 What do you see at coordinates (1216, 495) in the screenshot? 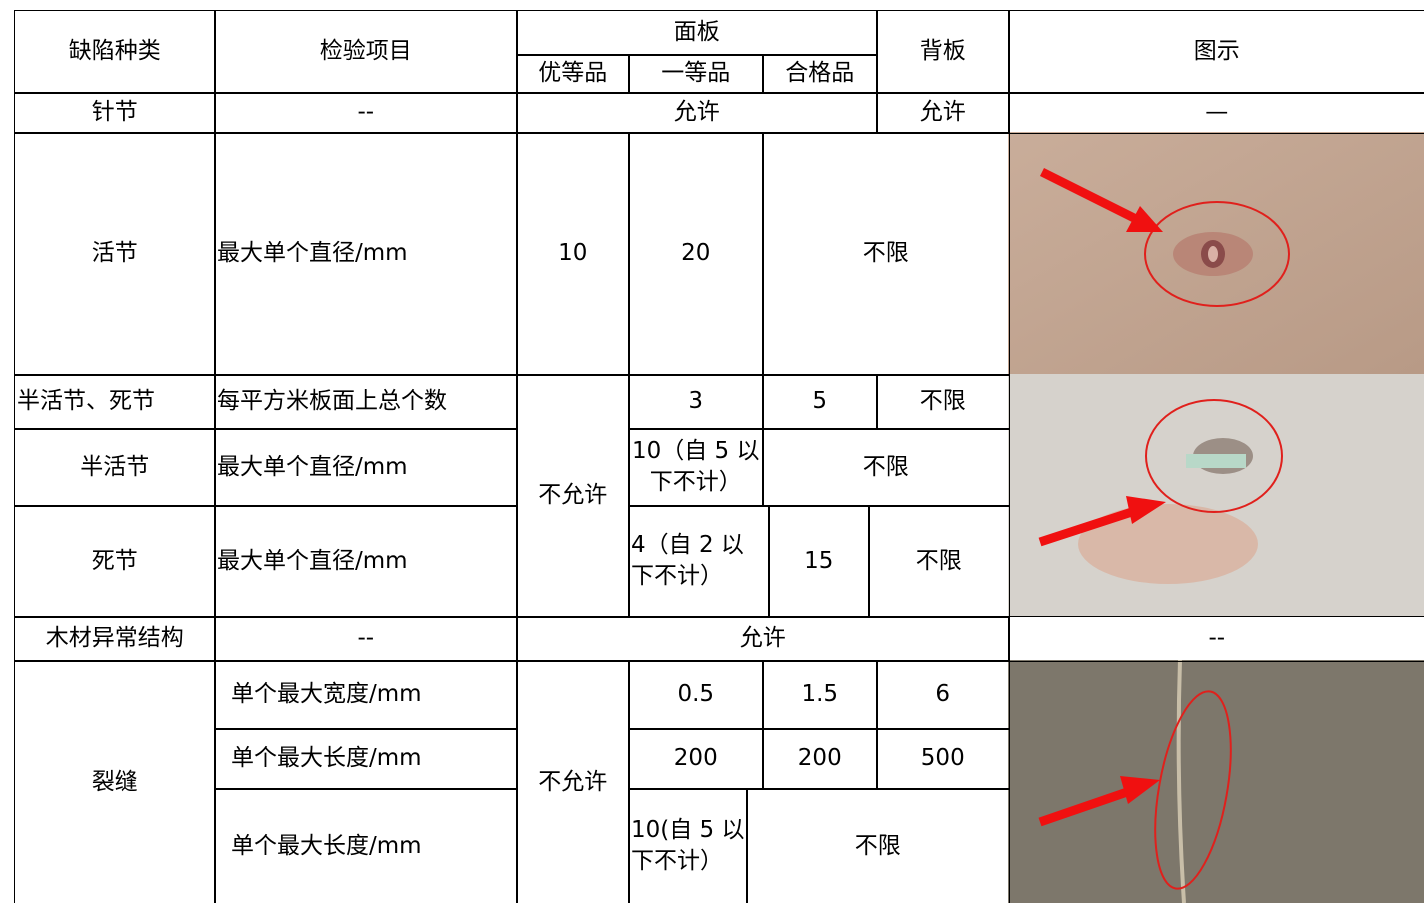
I see `dead-knot-photo` at bounding box center [1216, 495].